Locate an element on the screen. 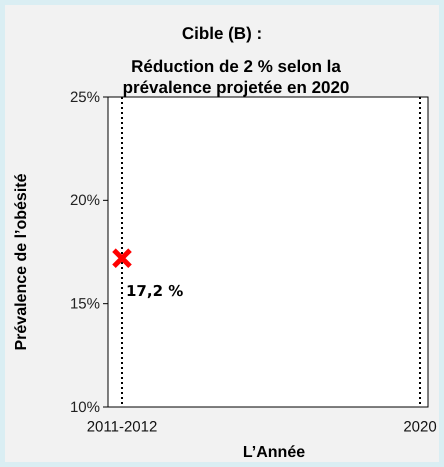  x-axis-title: L’Année is located at coordinates (274, 452).